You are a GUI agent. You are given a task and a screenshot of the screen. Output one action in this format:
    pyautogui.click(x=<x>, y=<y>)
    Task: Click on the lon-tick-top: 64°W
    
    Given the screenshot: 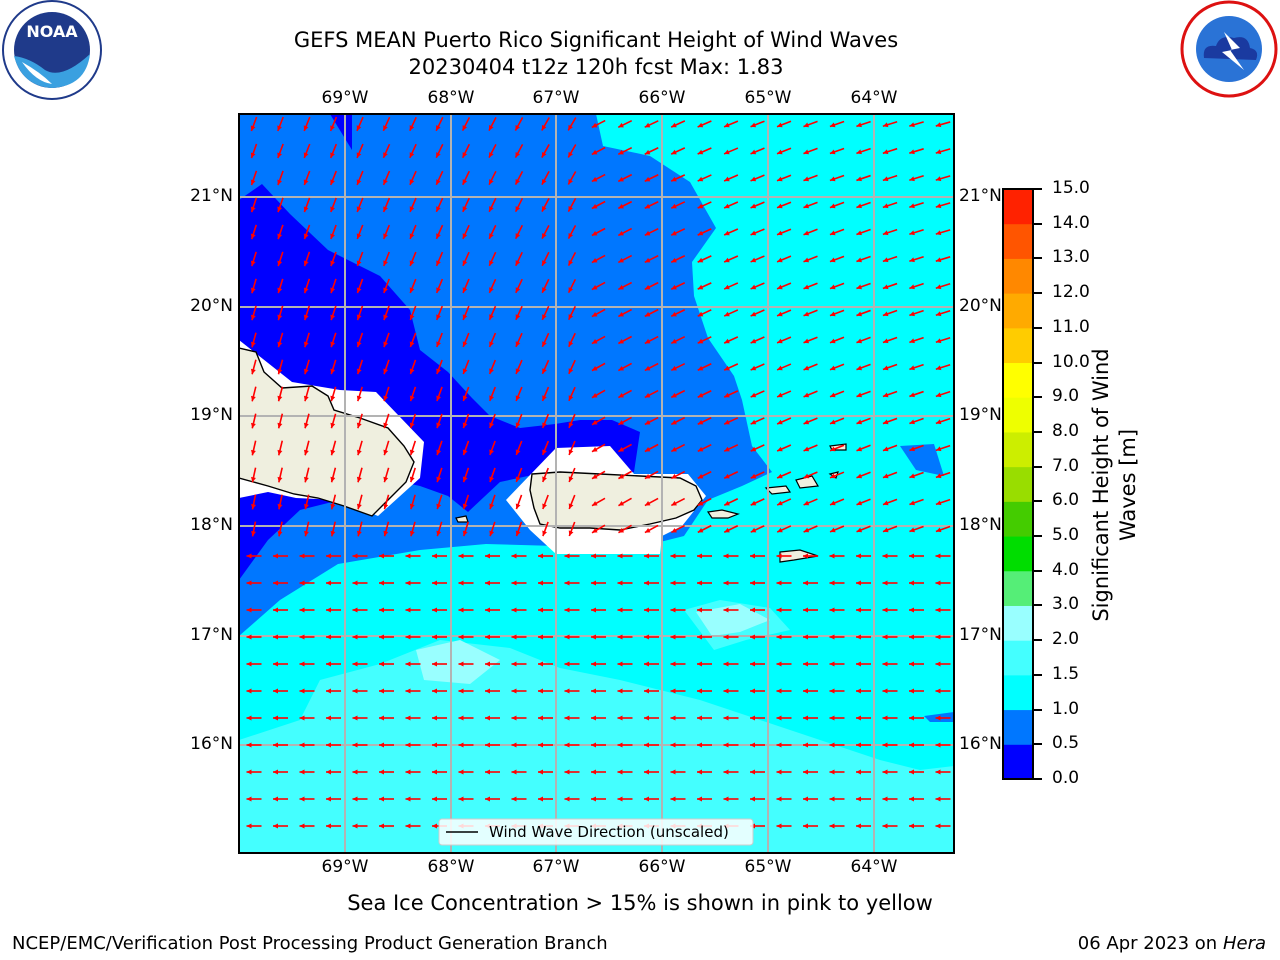 What is the action you would take?
    pyautogui.click(x=874, y=98)
    